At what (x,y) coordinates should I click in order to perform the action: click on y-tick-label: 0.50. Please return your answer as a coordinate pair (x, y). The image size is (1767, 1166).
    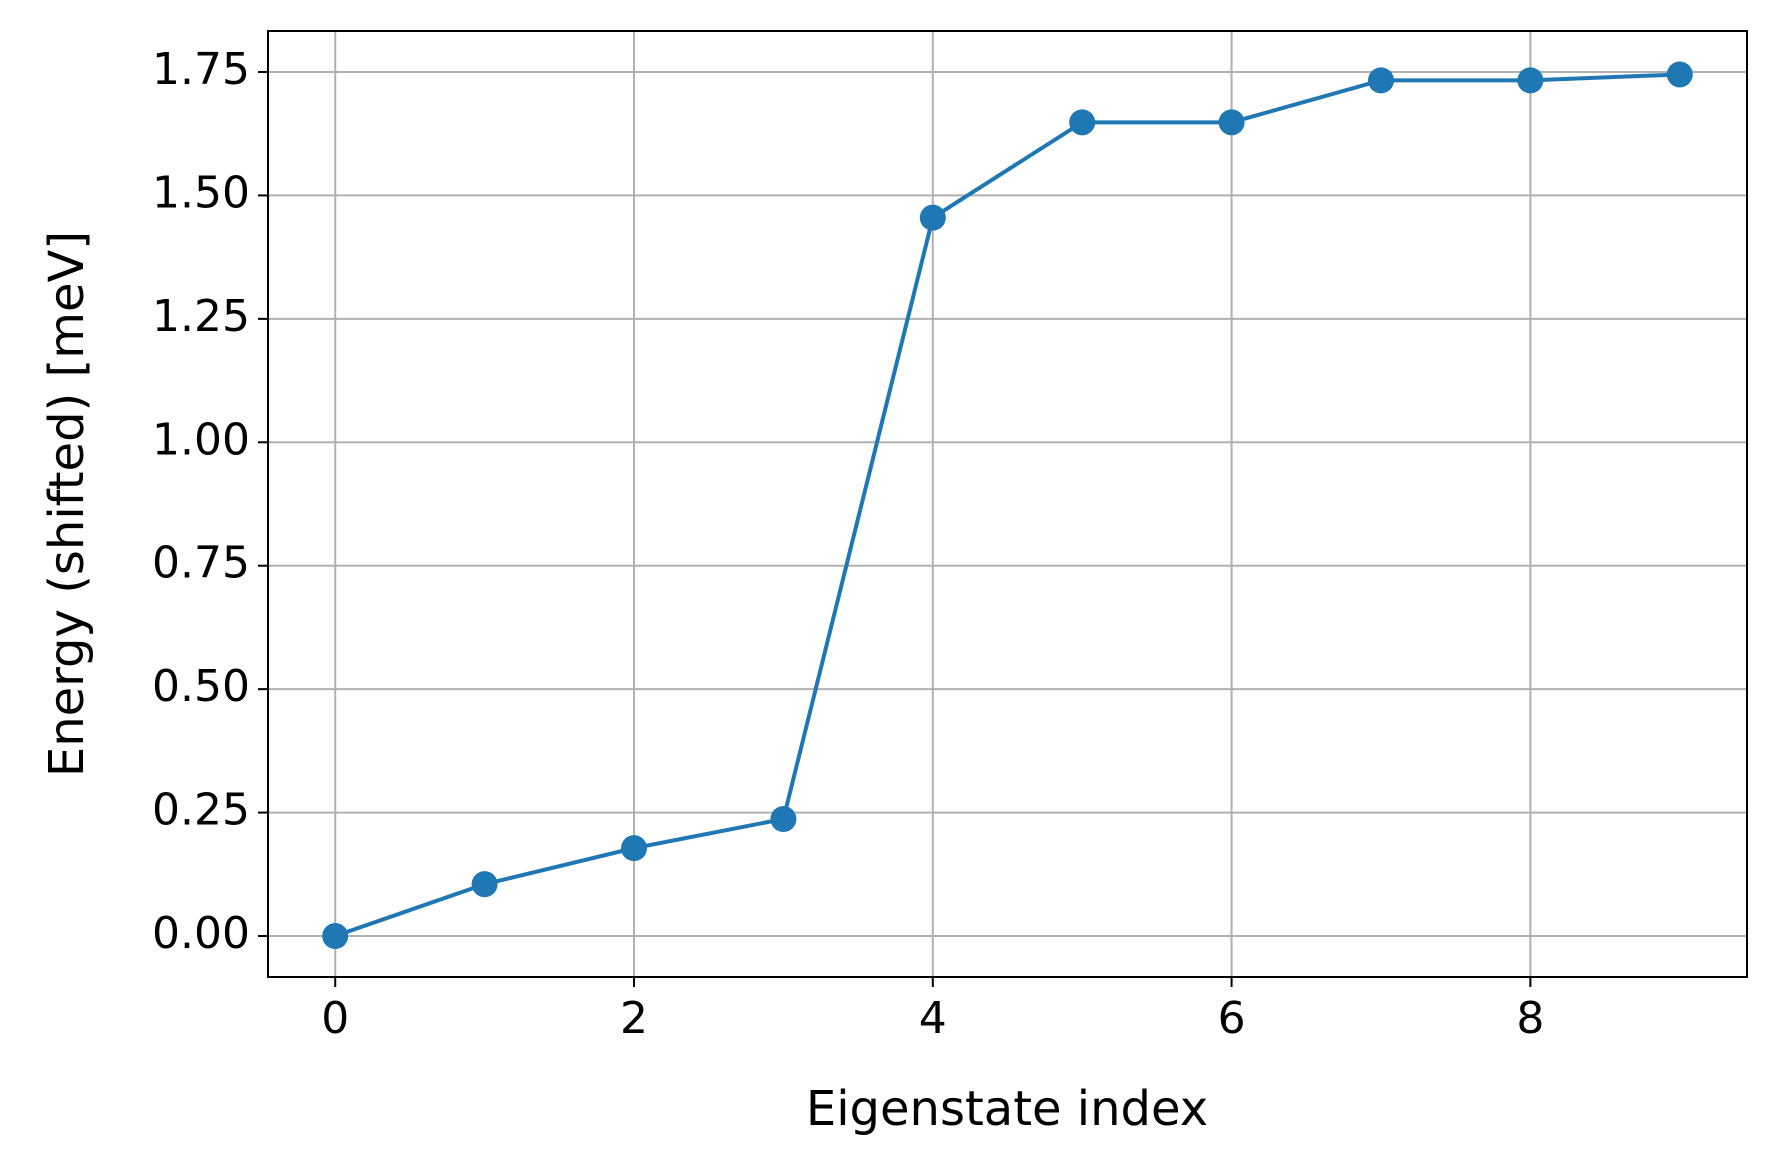
    Looking at the image, I should click on (201, 686).